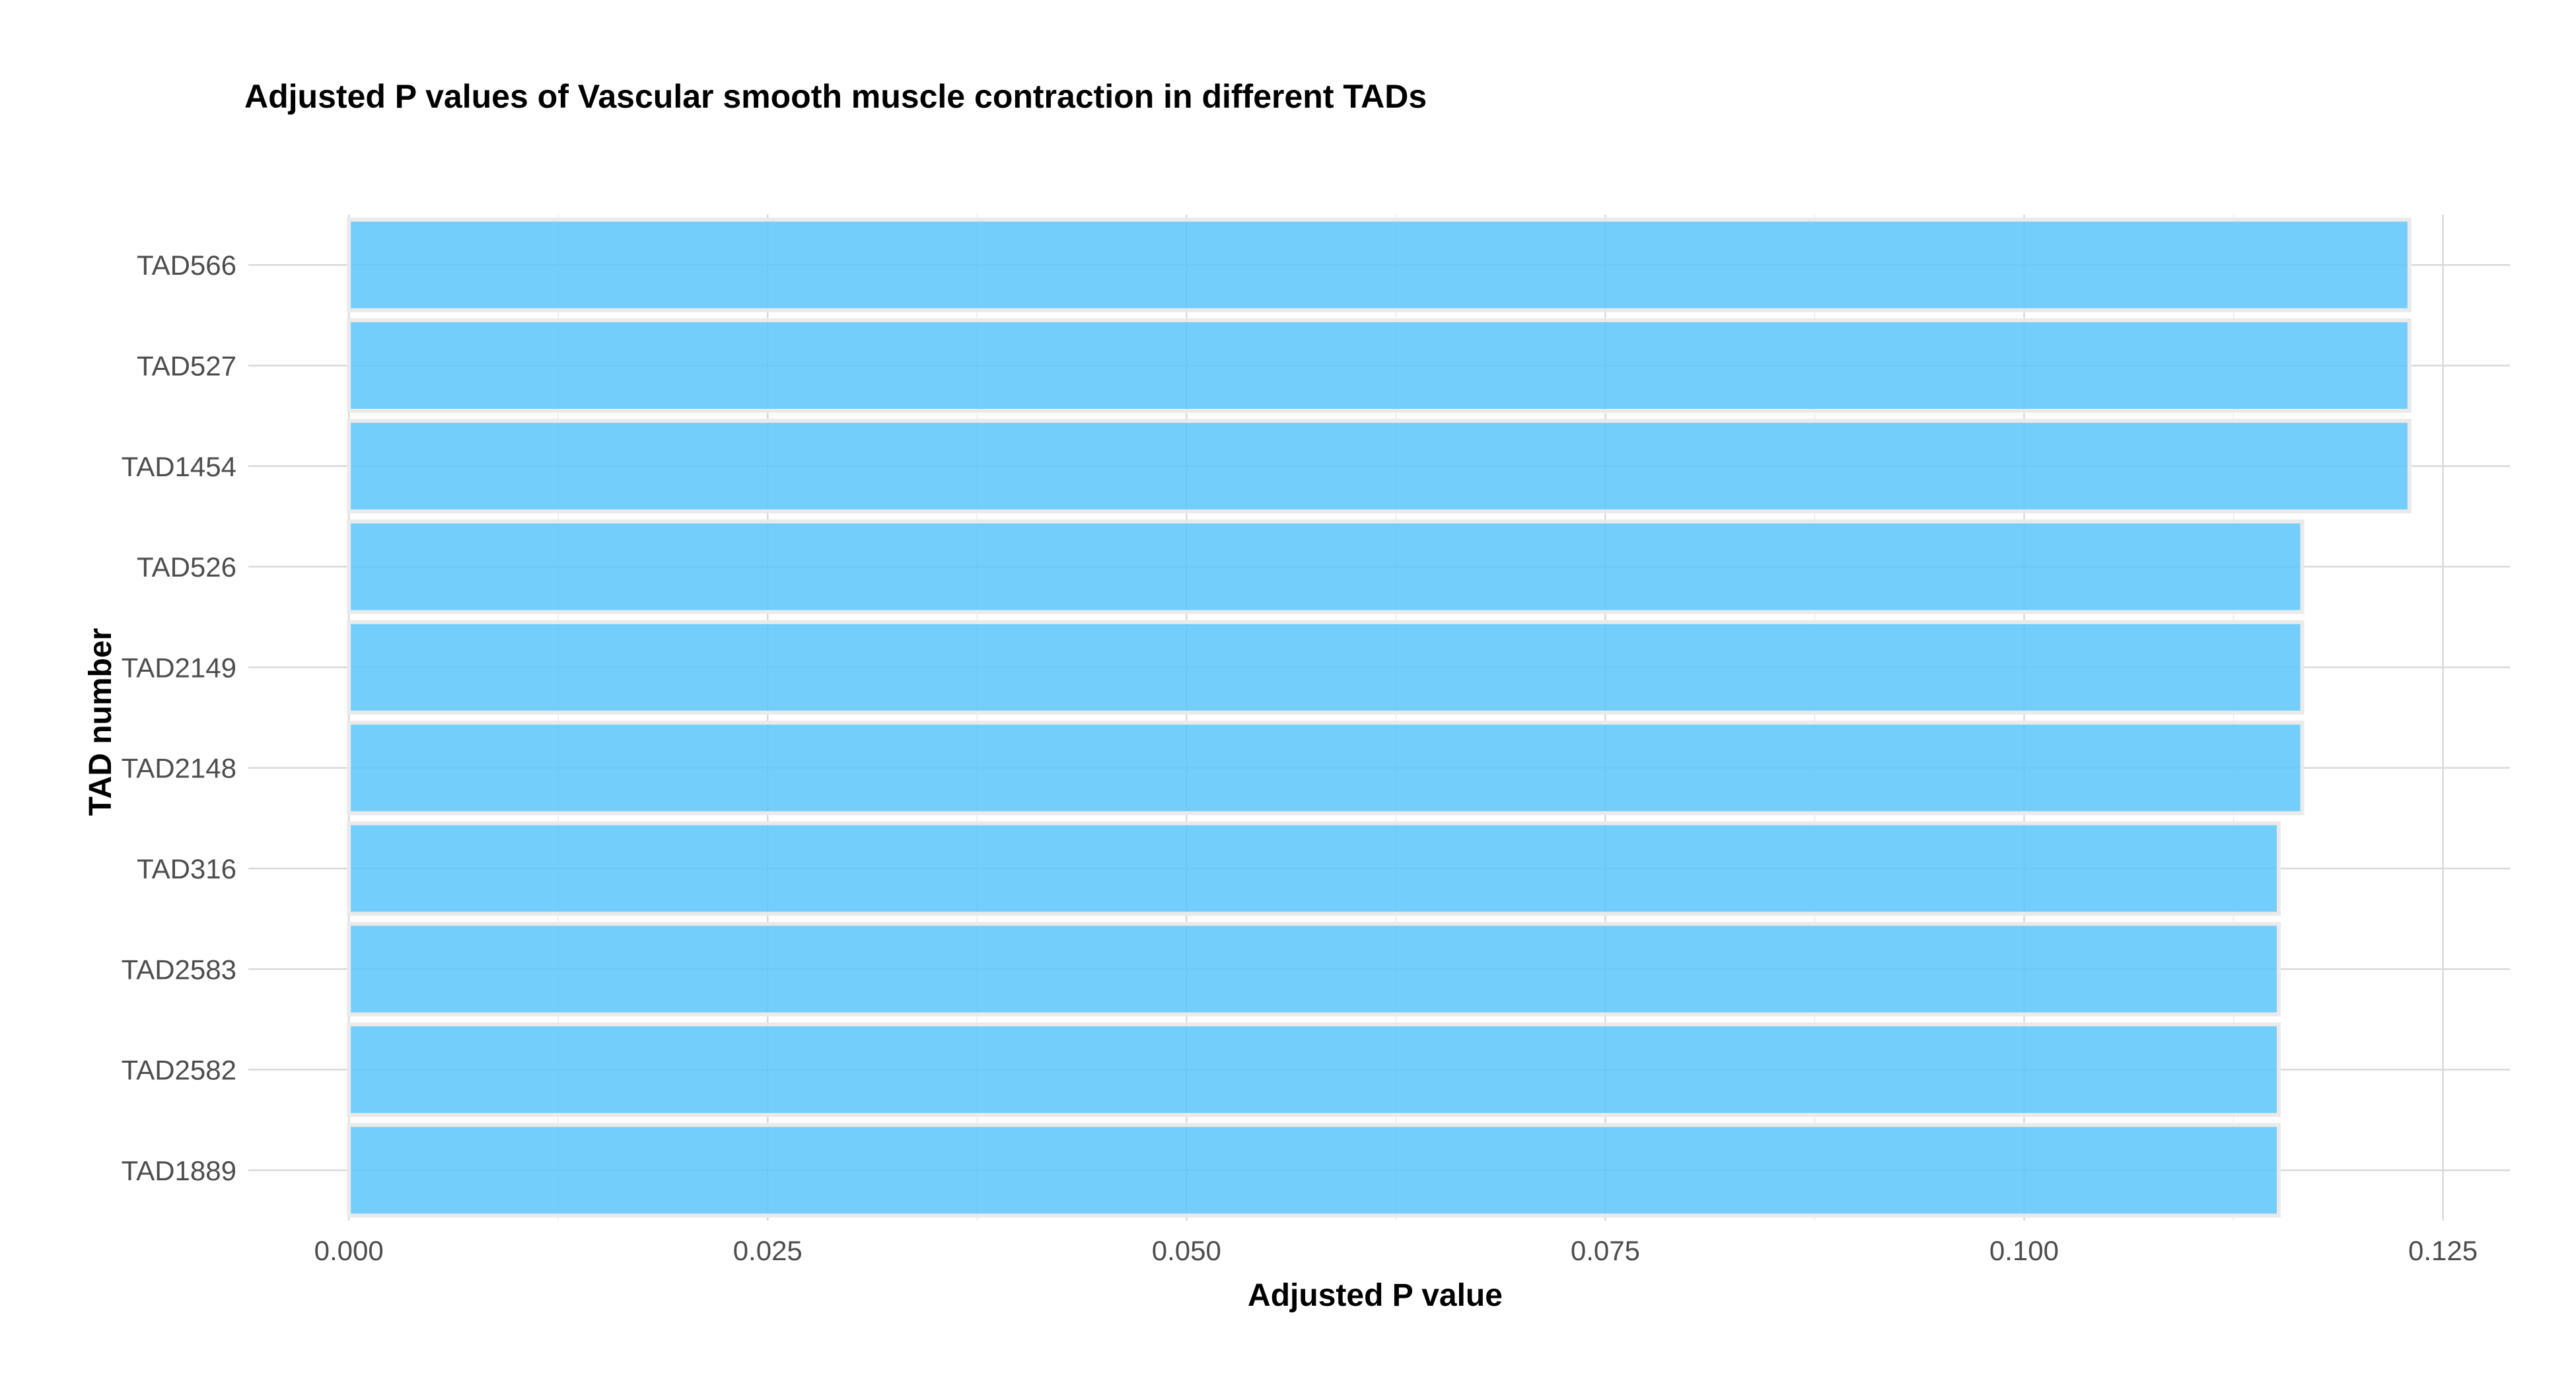  Describe the element at coordinates (179, 1070) in the screenshot. I see `y-tick-label: TAD2582` at that location.